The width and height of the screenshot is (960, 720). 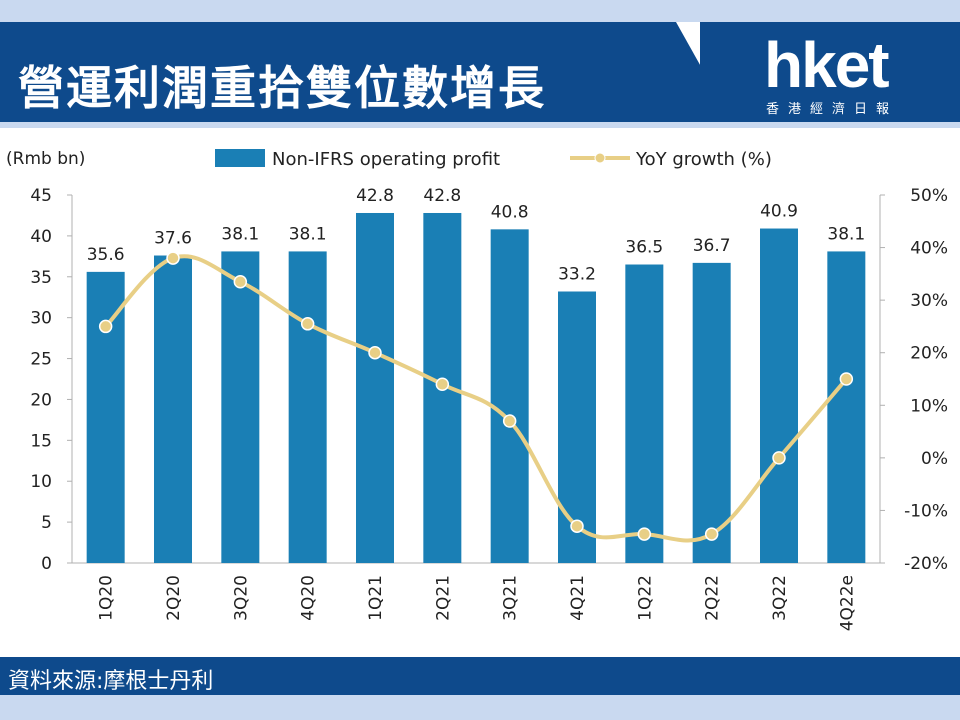 I want to click on logo-subtitle: 香港經濟日報, so click(x=832, y=109).